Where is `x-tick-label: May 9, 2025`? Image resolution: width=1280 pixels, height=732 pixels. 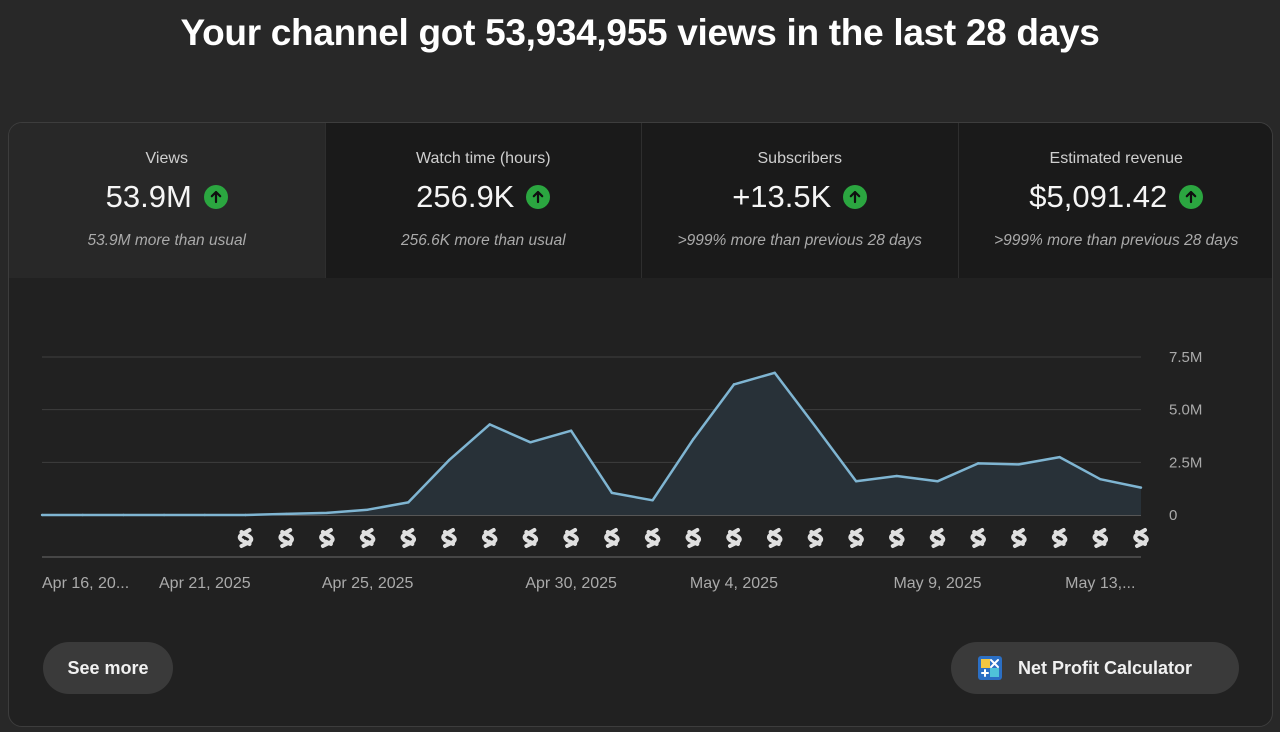
x-tick-label: May 9, 2025 is located at coordinates (937, 583).